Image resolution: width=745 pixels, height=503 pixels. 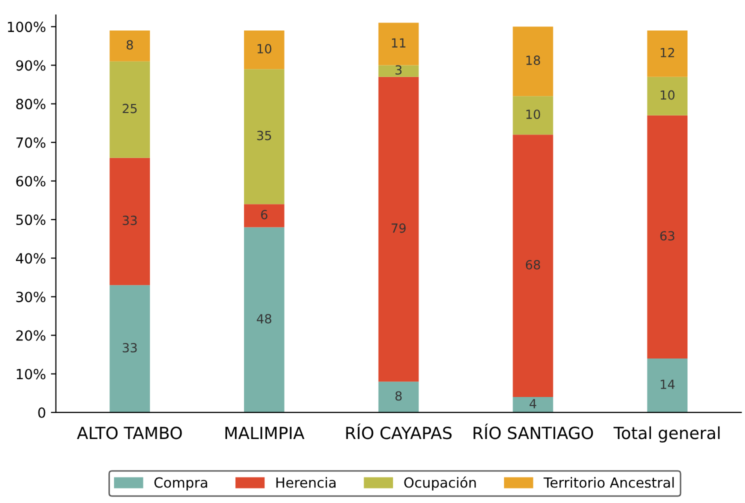 I want to click on data-label: 3, so click(x=399, y=70).